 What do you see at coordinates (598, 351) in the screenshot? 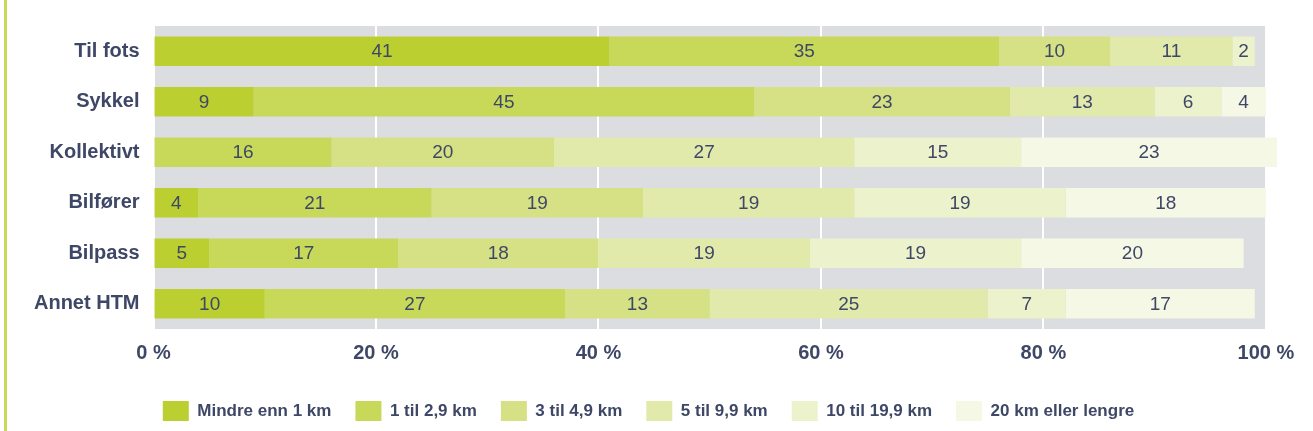
I see `x-tick-label: 40 %` at bounding box center [598, 351].